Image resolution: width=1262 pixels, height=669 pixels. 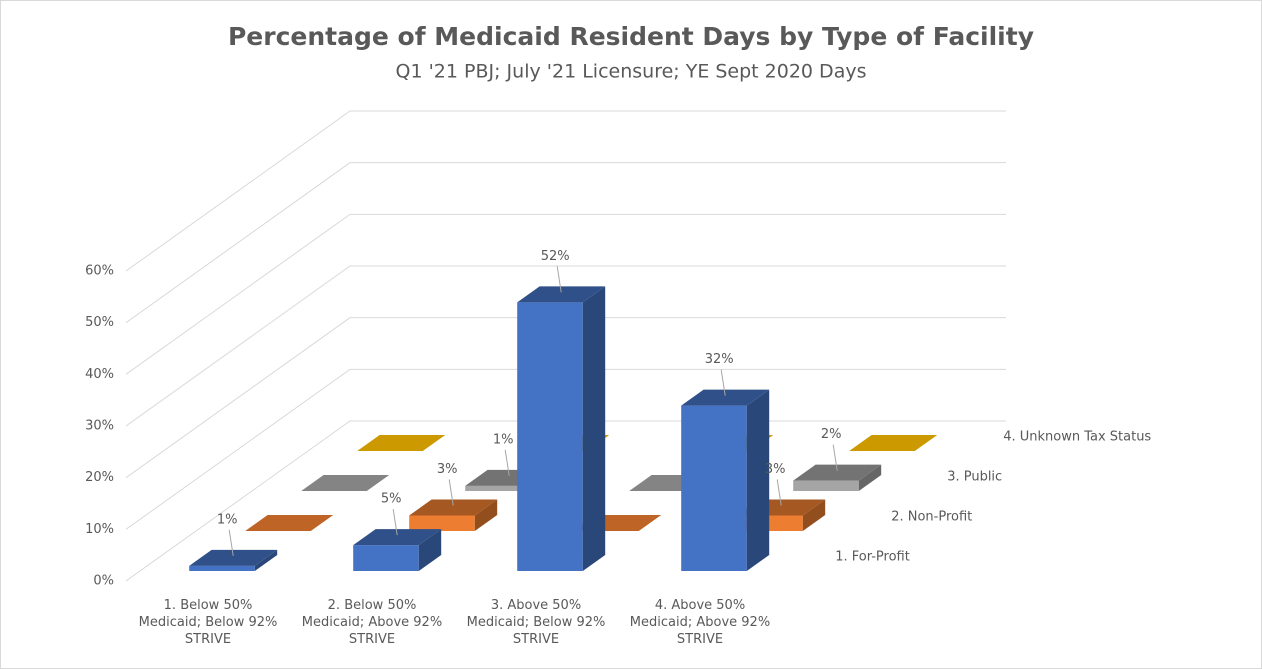 What do you see at coordinates (1077, 437) in the screenshot?
I see `legend-label: 4. Unknown Tax Status` at bounding box center [1077, 437].